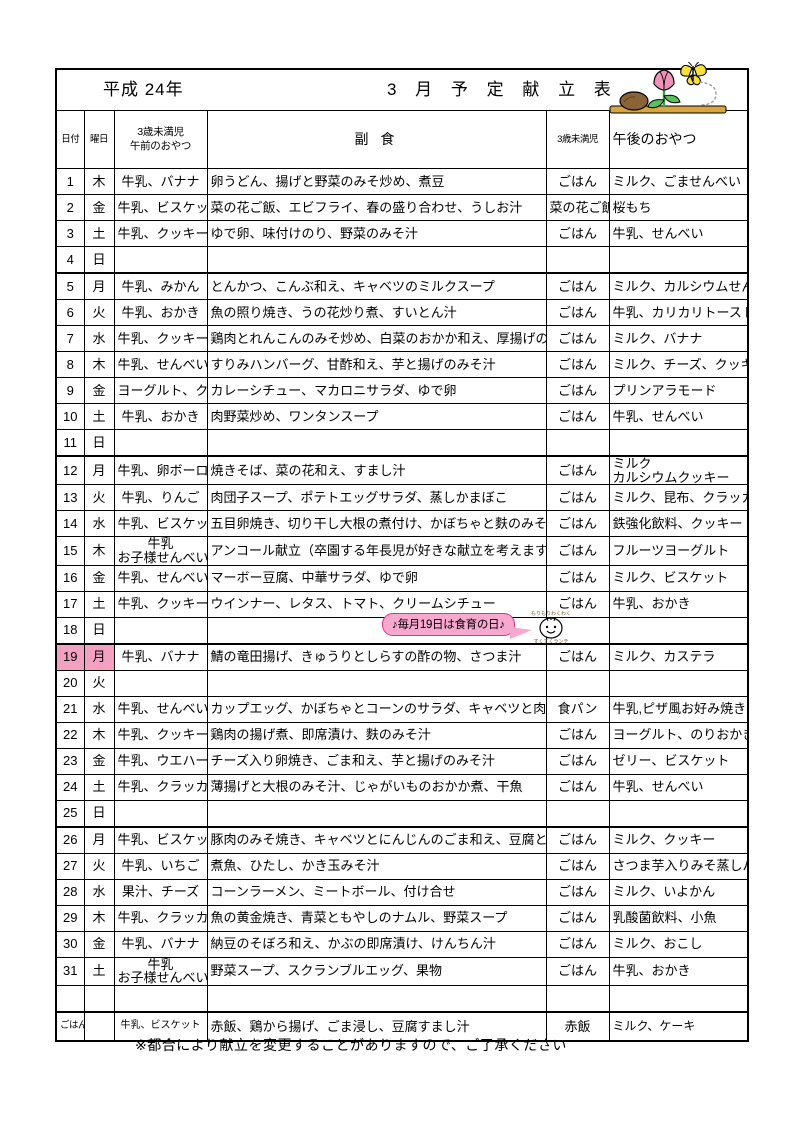  Describe the element at coordinates (678, 657) in the screenshot. I see `cell-afternoon-snack: ミルク、カステラ` at that location.